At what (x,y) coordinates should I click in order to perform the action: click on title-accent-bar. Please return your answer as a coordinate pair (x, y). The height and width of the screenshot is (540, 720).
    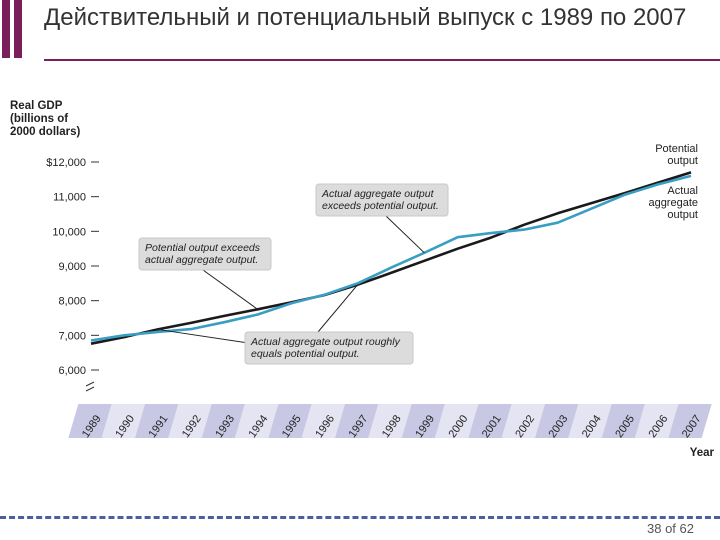
    Looking at the image, I should click on (6, 29).